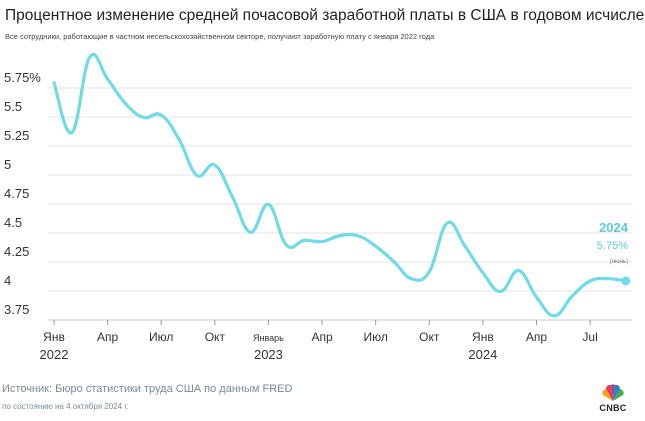 The height and width of the screenshot is (421, 645). What do you see at coordinates (612, 246) in the screenshot?
I see `annotation-value: 5.75%` at bounding box center [612, 246].